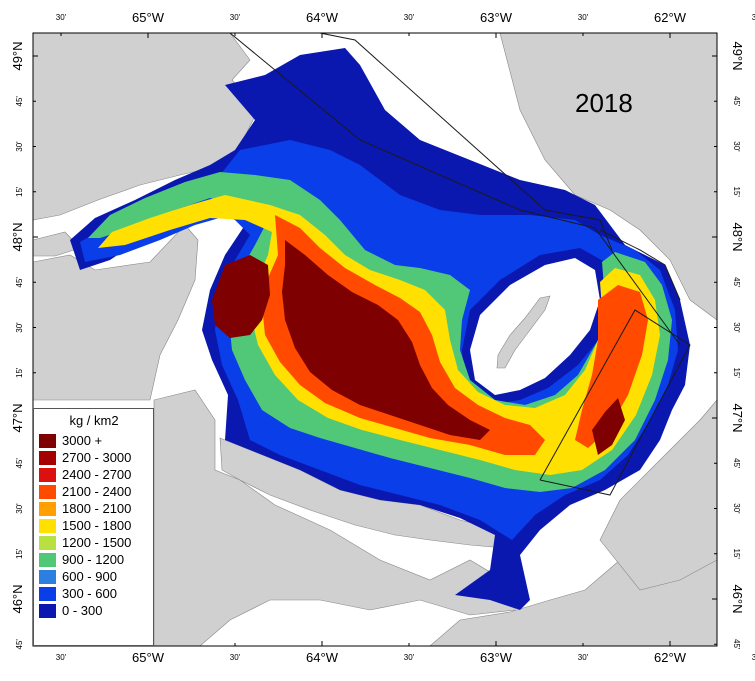 The height and width of the screenshot is (681, 755). Describe the element at coordinates (115, 312) in the screenshot. I see `land-new-brunswick` at that location.